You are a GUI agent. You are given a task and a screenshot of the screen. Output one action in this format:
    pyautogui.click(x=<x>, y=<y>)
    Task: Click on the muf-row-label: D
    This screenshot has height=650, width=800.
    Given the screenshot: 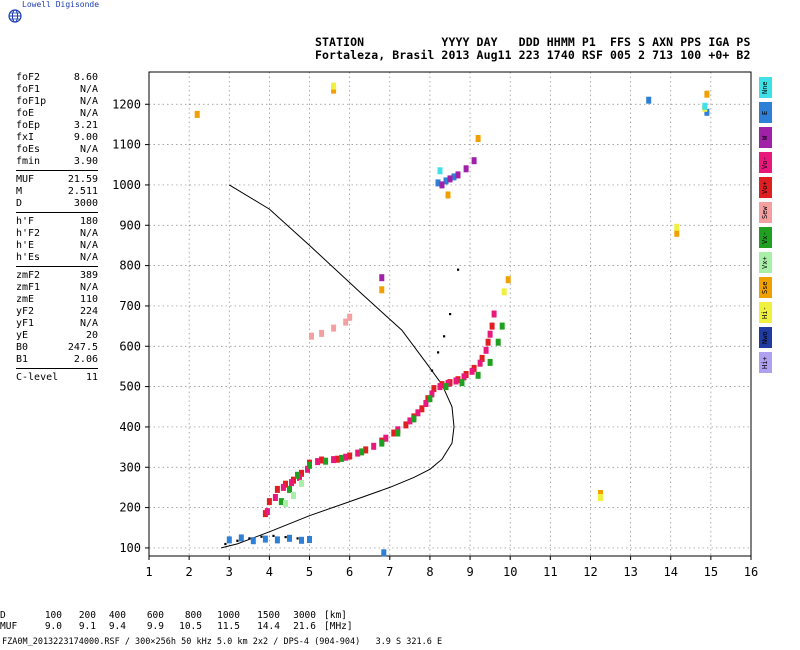 What is the action you would take?
    pyautogui.click(x=3, y=615)
    